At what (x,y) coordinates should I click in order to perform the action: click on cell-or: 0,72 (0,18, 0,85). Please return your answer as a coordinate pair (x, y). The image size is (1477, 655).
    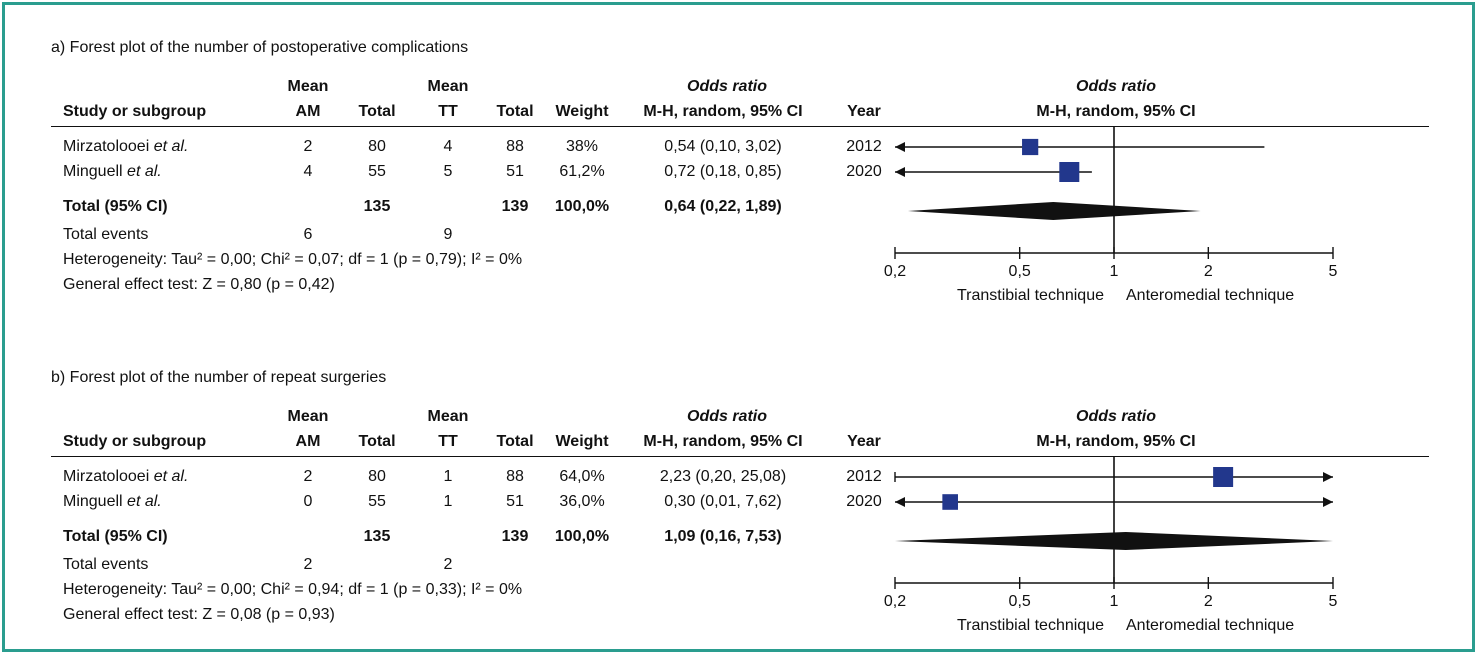
    Looking at the image, I should click on (723, 171).